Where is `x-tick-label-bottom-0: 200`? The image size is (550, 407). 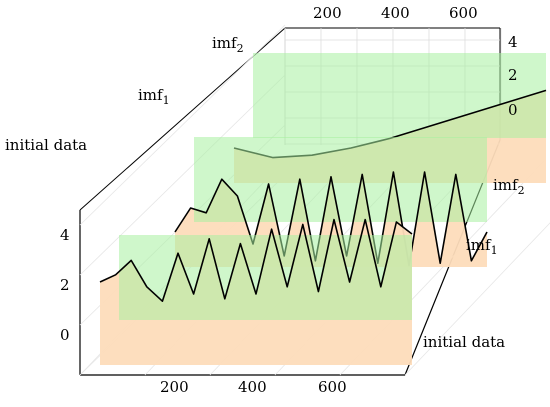 x-tick-label-bottom-0: 200 is located at coordinates (174, 387).